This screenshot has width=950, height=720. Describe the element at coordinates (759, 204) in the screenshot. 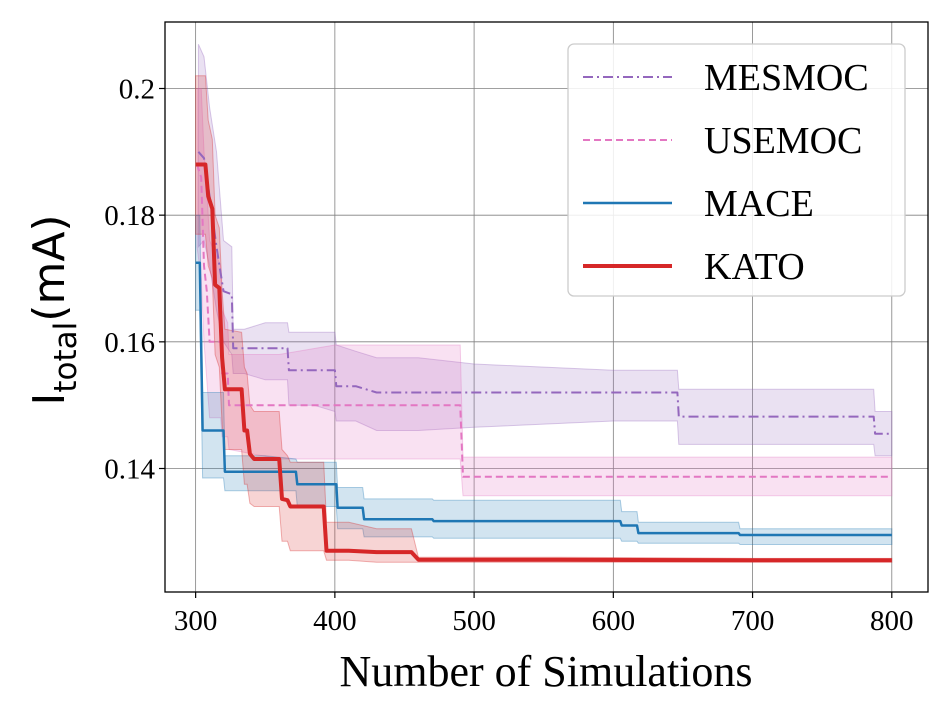

I see `legend-label-mace: MACE` at that location.